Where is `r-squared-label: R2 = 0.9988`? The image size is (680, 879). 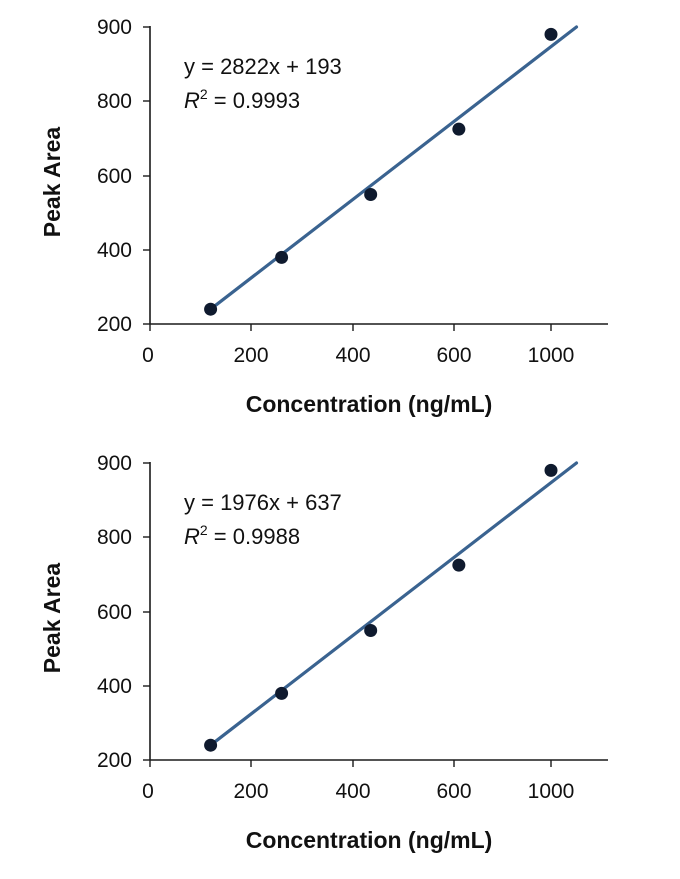
r-squared-label: R2 = 0.9988 is located at coordinates (242, 535).